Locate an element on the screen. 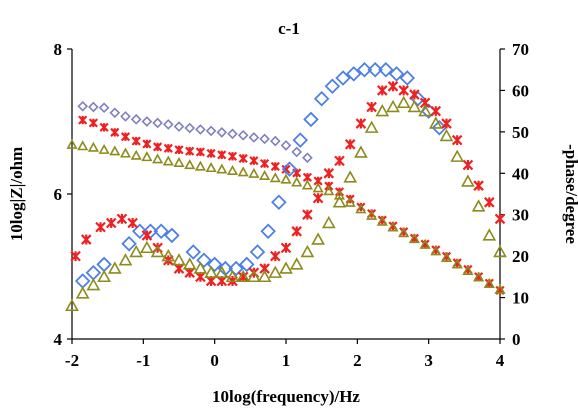  x-tick-label: 4 is located at coordinates (500, 360).